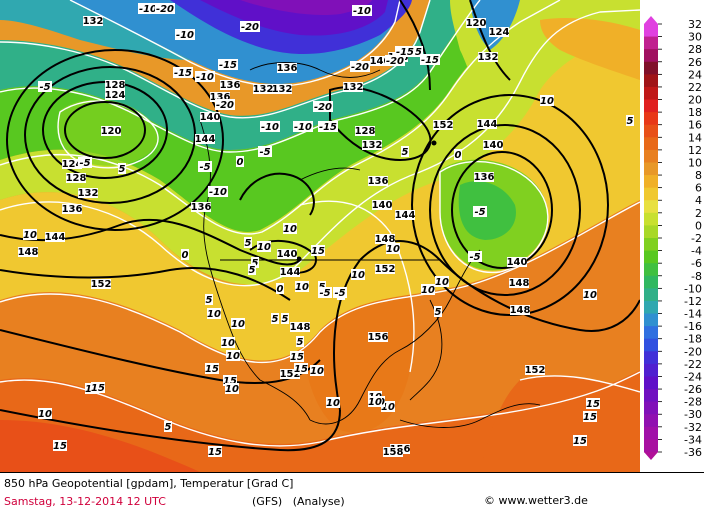 The height and width of the screenshot is (513, 704). Describe the element at coordinates (695, 137) in the screenshot. I see `legend-tick-label: 14` at that location.